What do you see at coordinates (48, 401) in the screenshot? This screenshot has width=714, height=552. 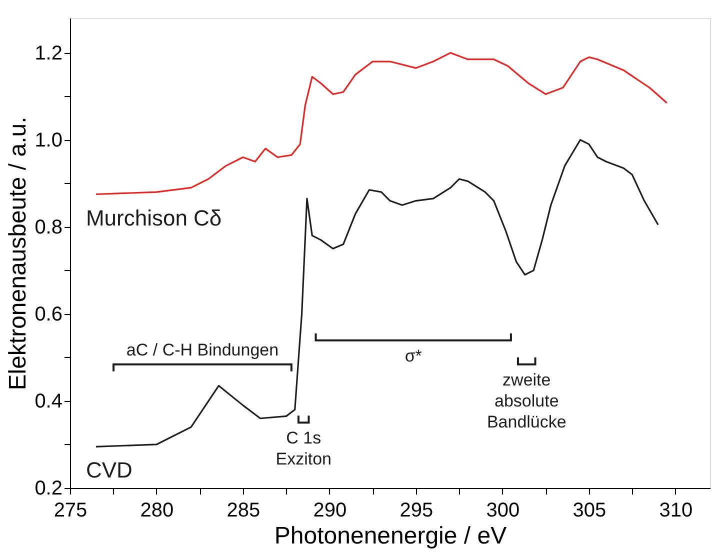 I see `y-tick-label: 0.4` at bounding box center [48, 401].